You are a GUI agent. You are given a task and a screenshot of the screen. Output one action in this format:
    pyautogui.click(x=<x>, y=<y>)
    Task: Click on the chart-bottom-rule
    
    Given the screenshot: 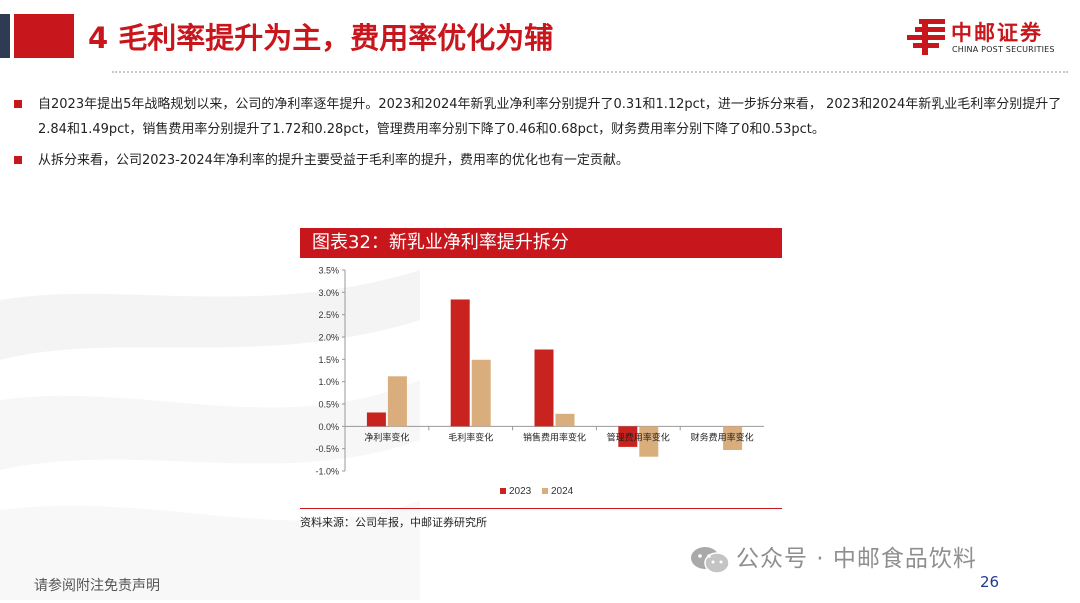 What is the action you would take?
    pyautogui.click(x=541, y=508)
    